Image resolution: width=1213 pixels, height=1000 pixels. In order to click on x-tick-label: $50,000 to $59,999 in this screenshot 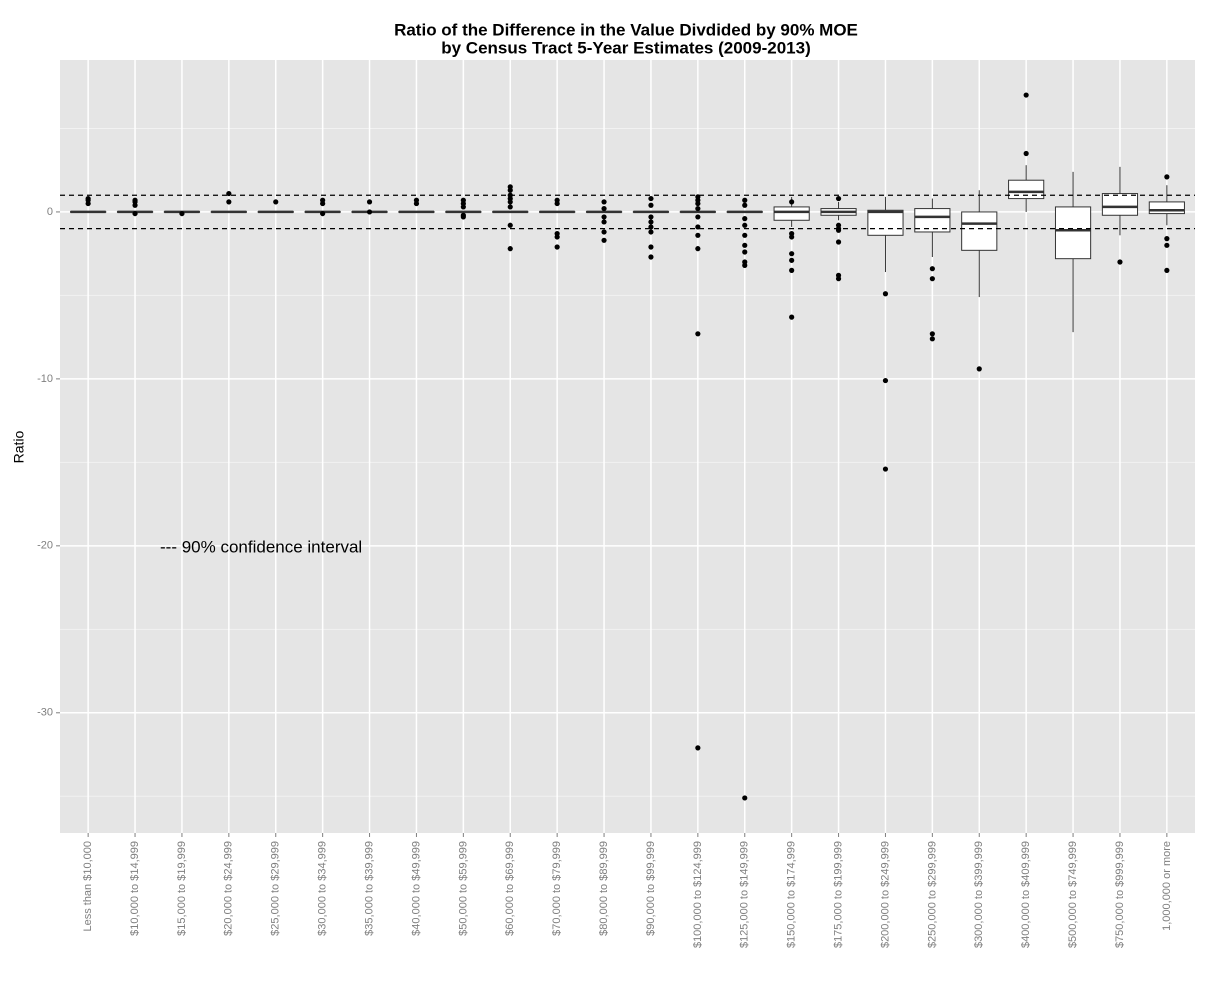, I will do `click(463, 888)`.